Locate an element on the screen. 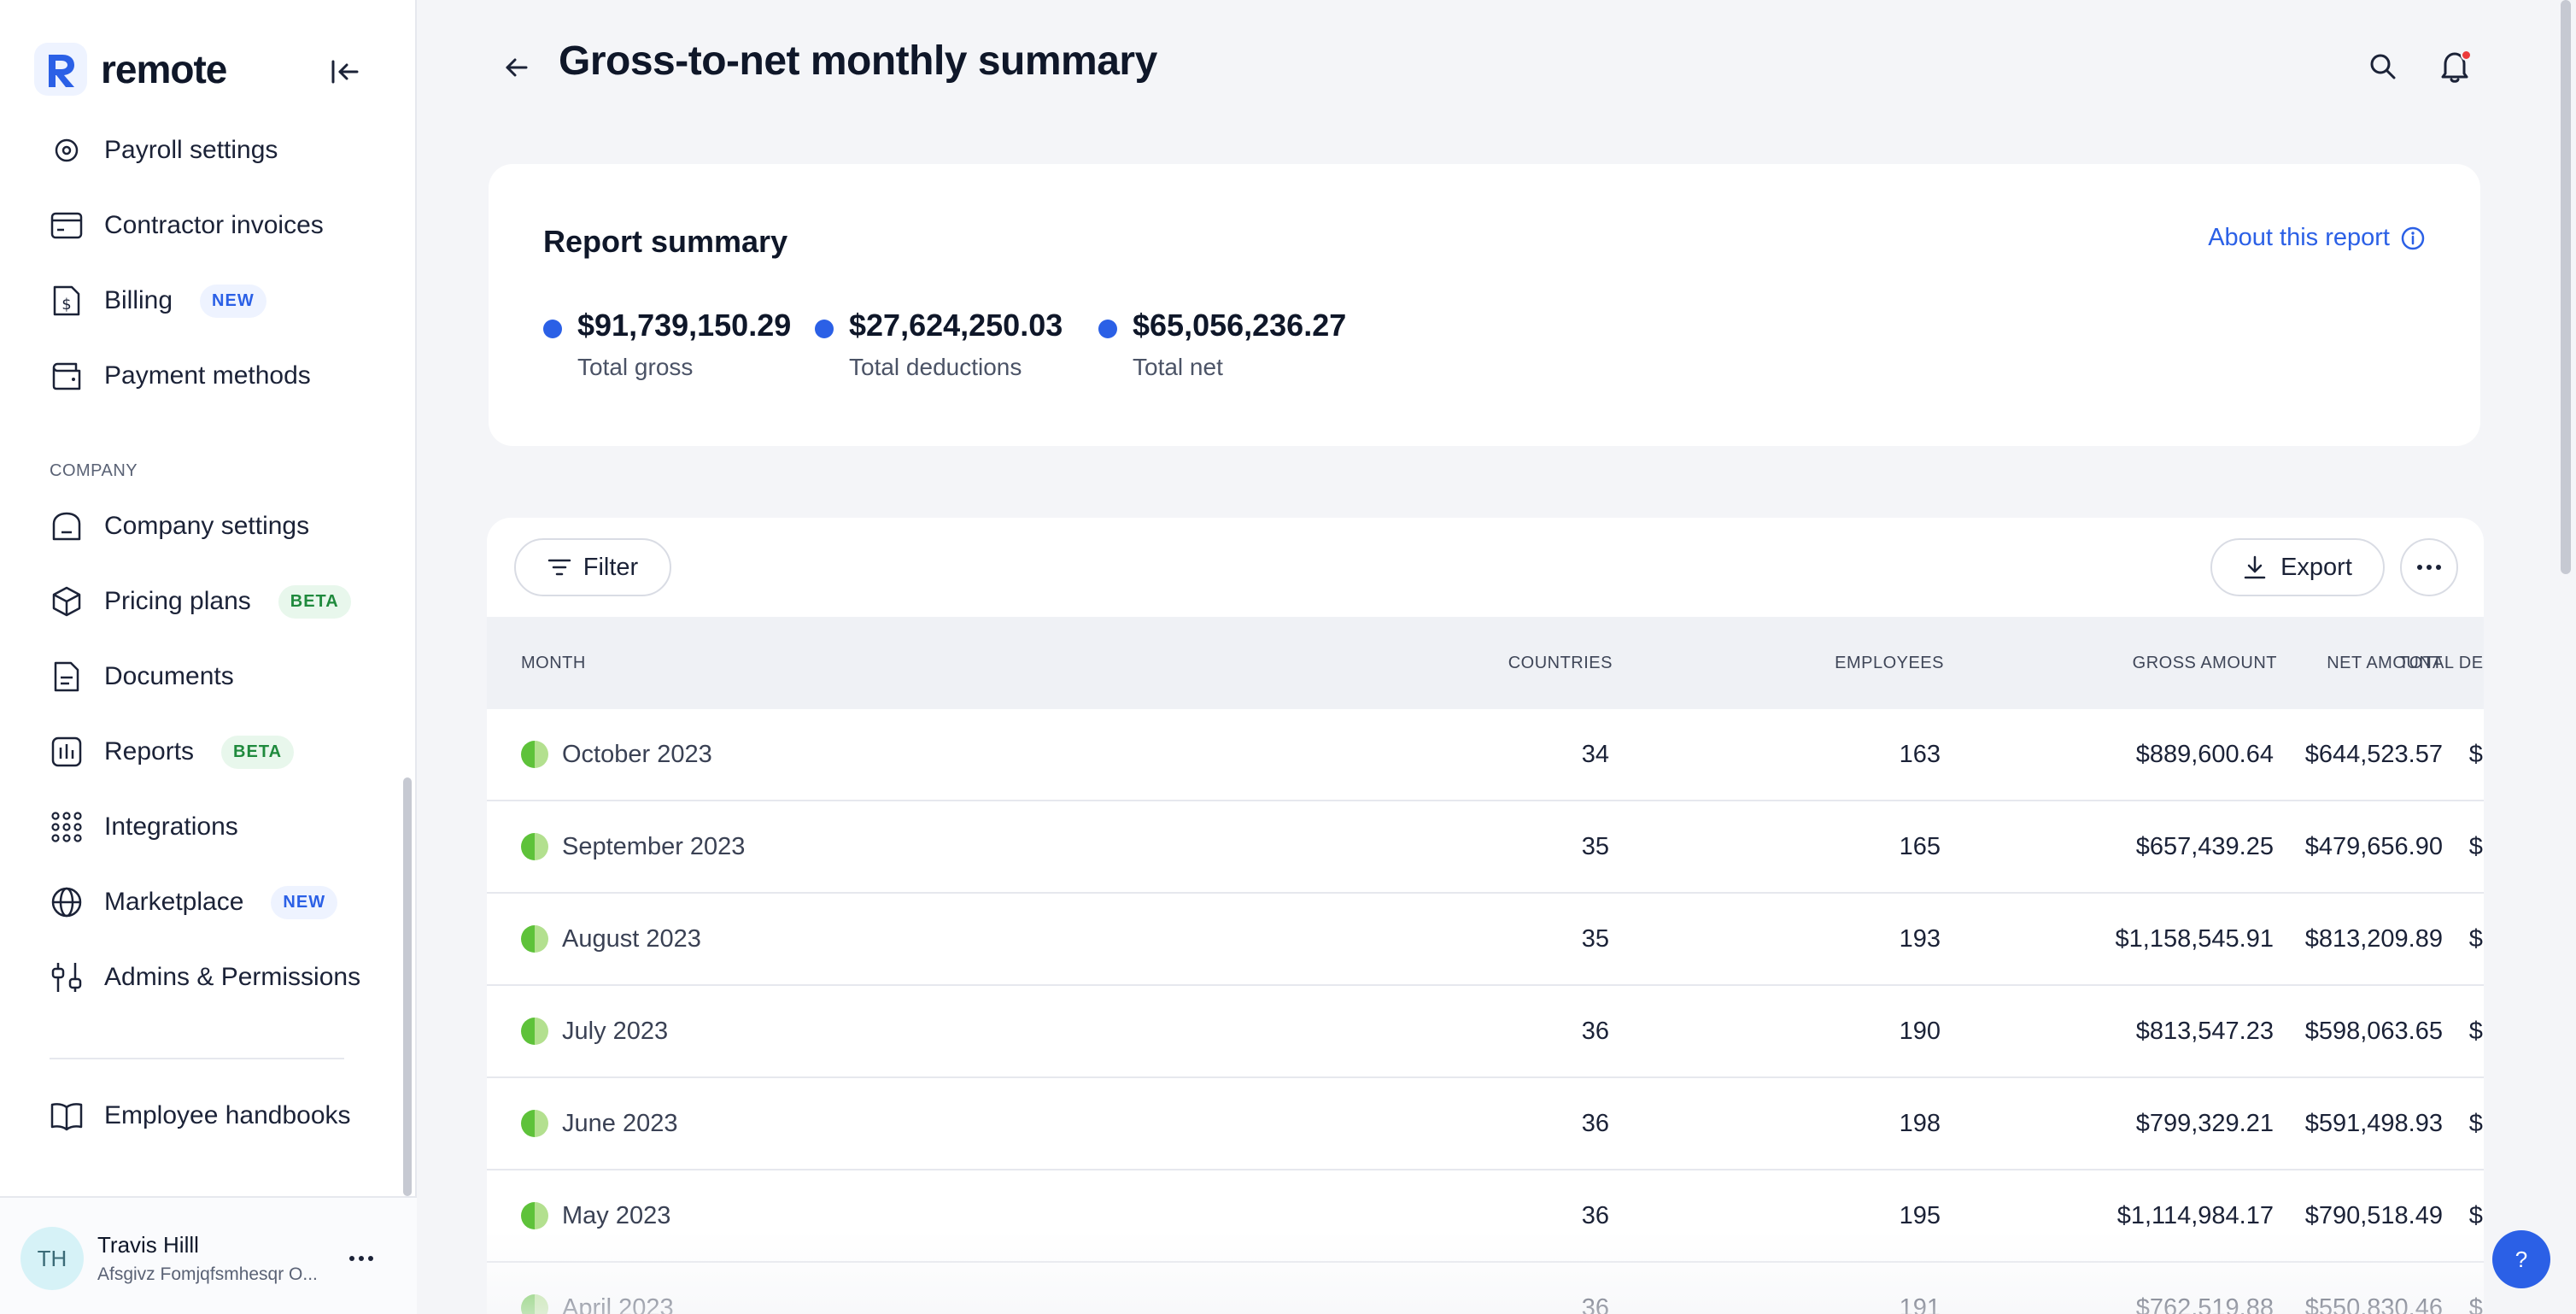  cell-total-deductions: $284,280.63 is located at coordinates (2476, 1031).